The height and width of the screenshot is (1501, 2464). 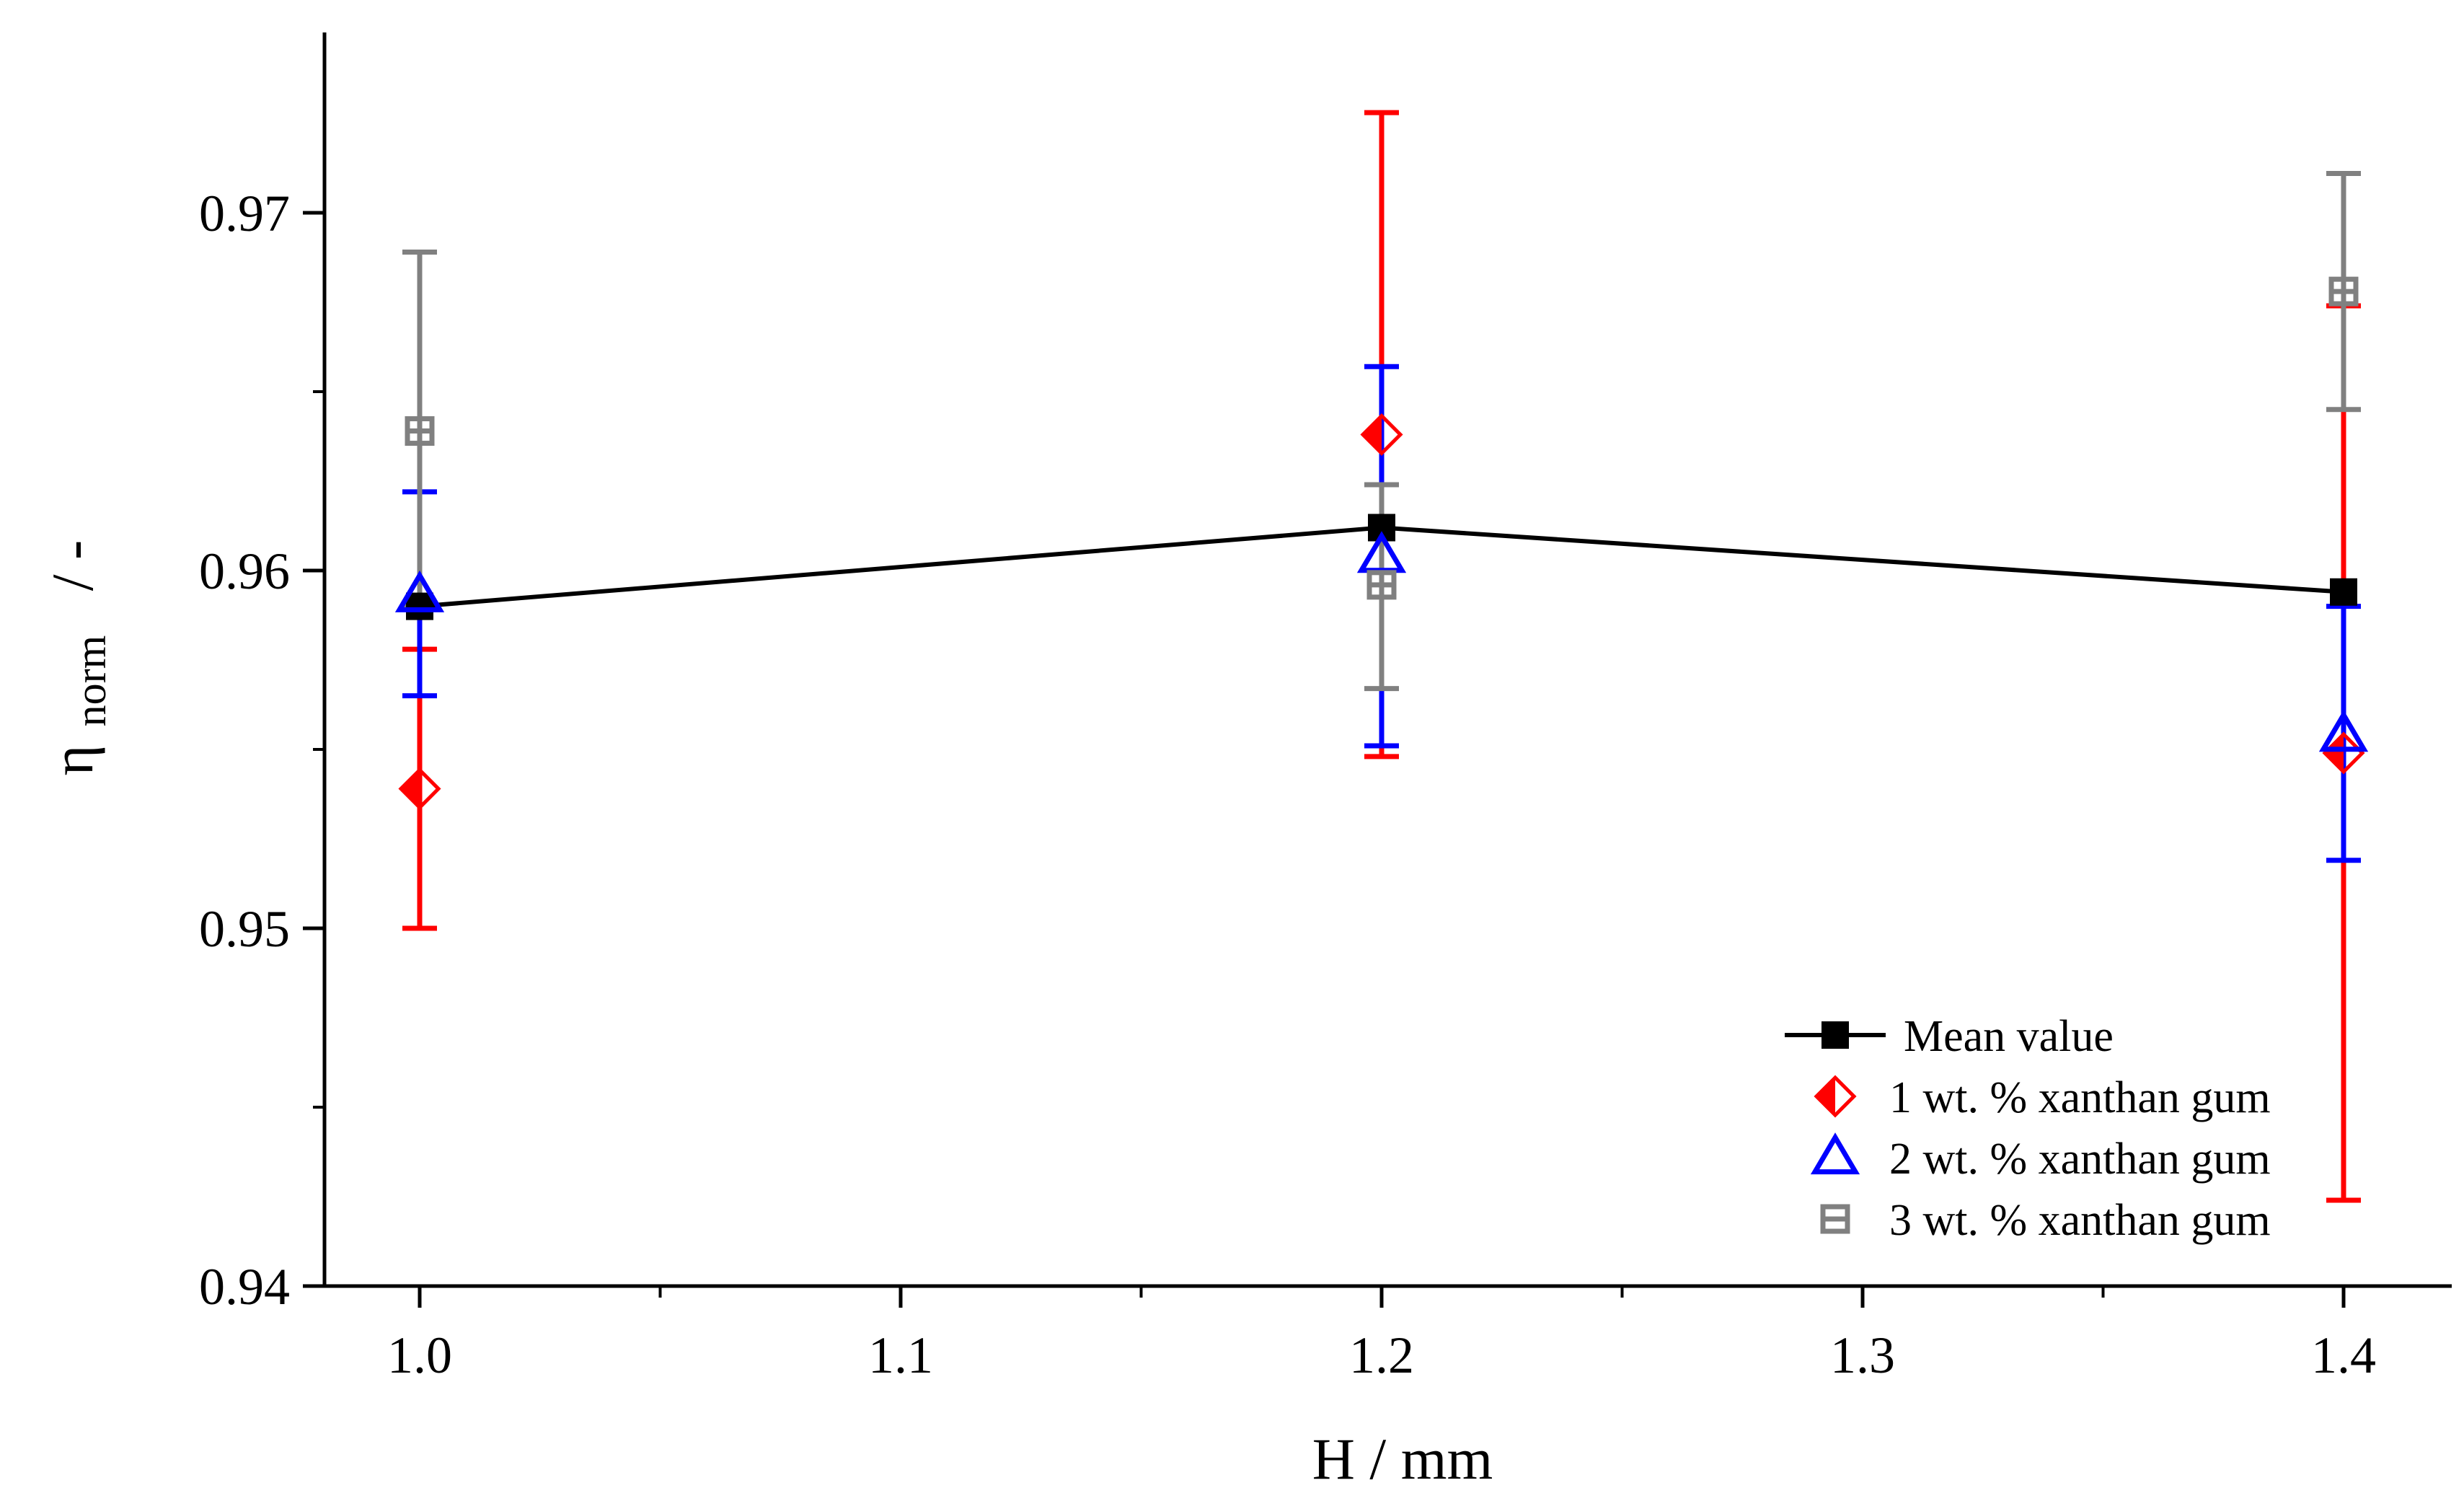 I want to click on y-axis-title: η norm / -, so click(x=77, y=658).